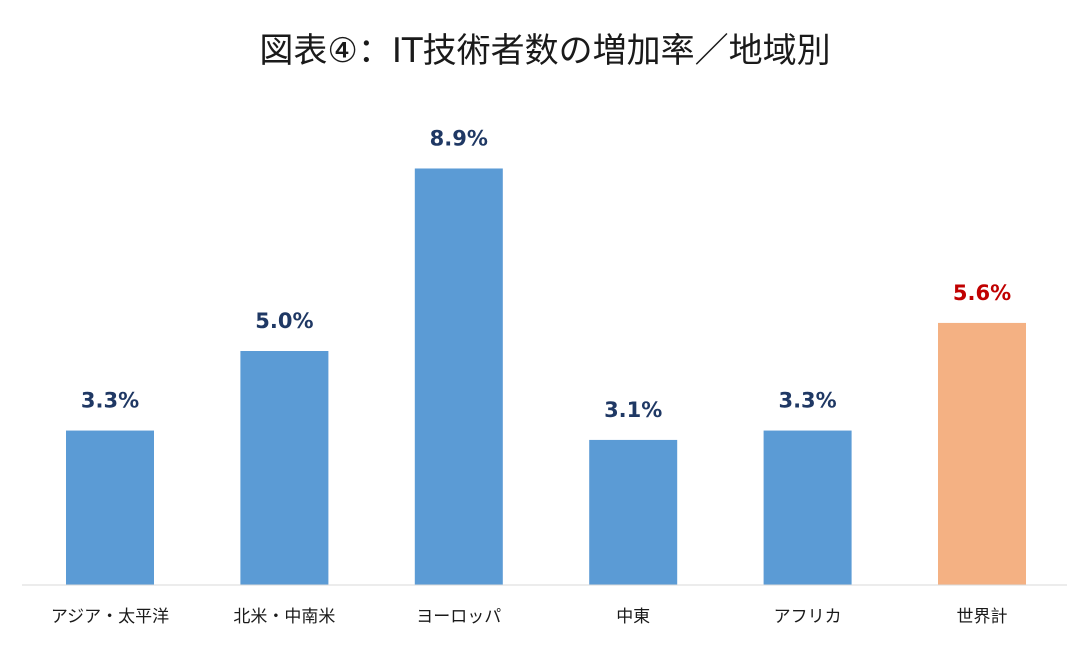 The height and width of the screenshot is (649, 1091). Describe the element at coordinates (807, 401) in the screenshot. I see `data-label-4: 3.3%` at that location.